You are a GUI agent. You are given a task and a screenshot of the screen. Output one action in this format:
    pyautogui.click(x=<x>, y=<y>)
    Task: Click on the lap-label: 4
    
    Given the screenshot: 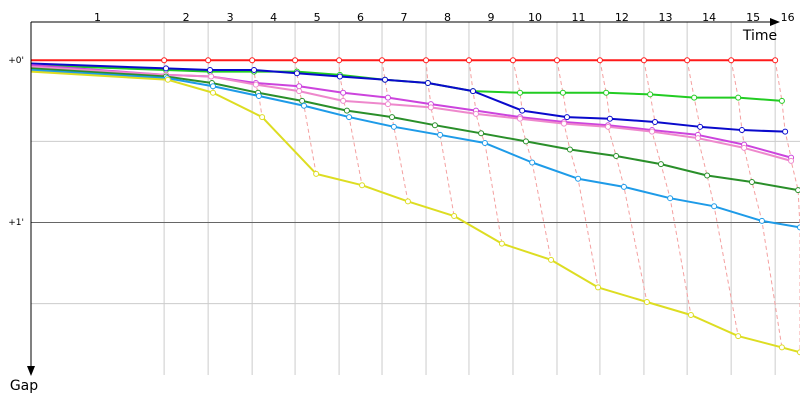 What is the action you would take?
    pyautogui.click(x=273, y=17)
    